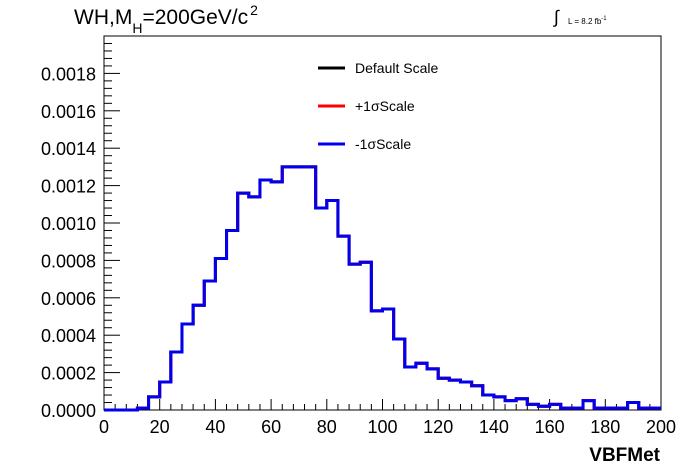 The width and height of the screenshot is (696, 472). What do you see at coordinates (271, 427) in the screenshot?
I see `x-tick-label: 60` at bounding box center [271, 427].